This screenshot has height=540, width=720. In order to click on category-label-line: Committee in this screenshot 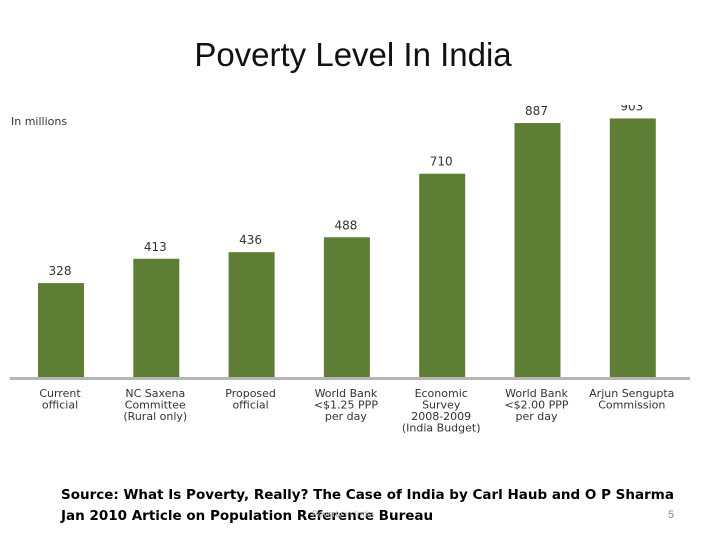, I will do `click(155, 405)`.